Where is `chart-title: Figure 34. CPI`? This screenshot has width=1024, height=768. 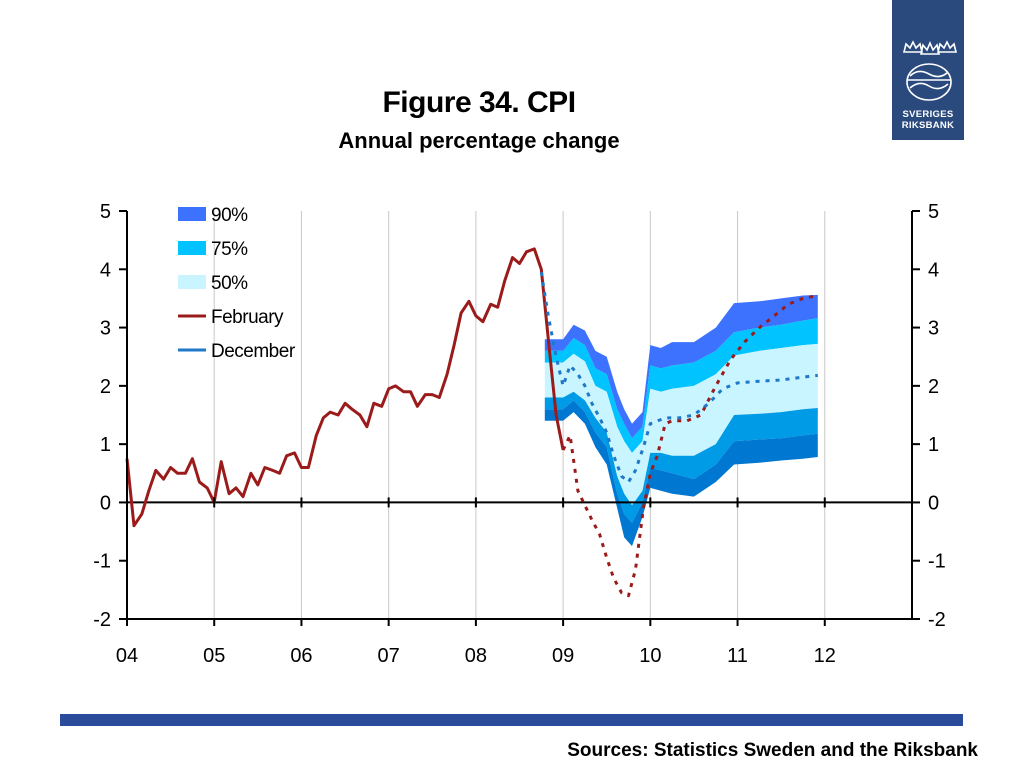 chart-title: Figure 34. CPI is located at coordinates (479, 102).